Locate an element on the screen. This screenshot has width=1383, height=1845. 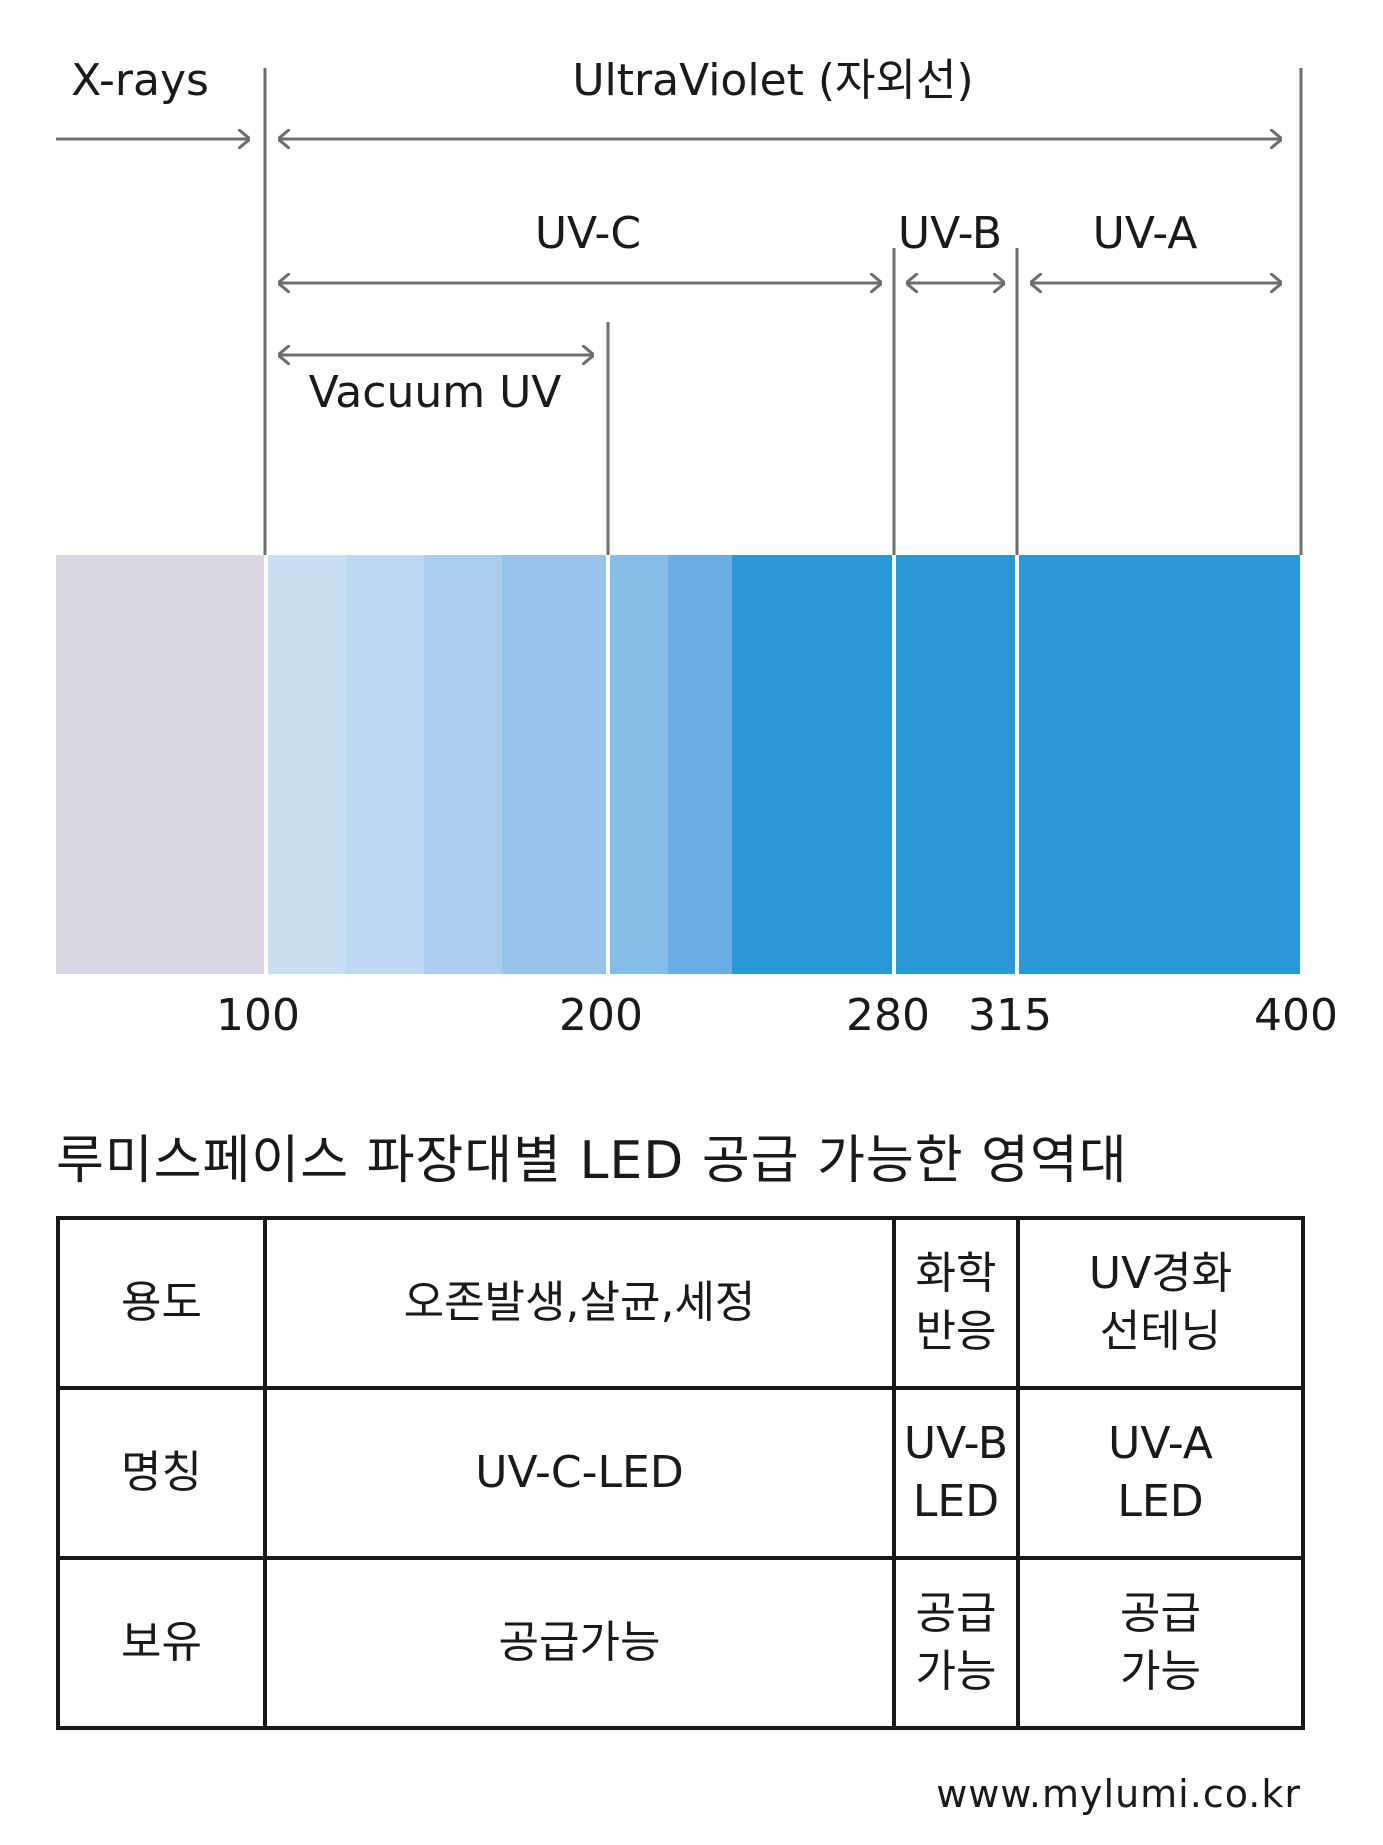
usage-uvc: 오존발생,살균,세정 is located at coordinates (579, 1303).